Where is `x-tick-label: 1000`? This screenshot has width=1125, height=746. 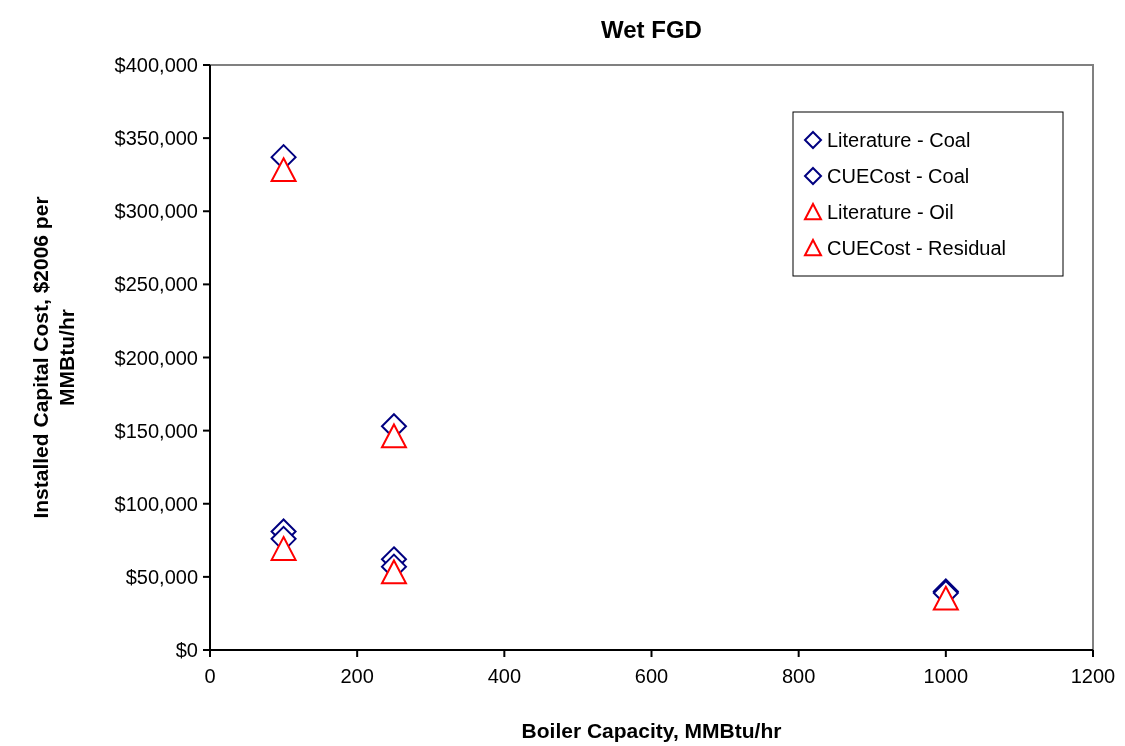
x-tick-label: 1000 is located at coordinates (946, 676).